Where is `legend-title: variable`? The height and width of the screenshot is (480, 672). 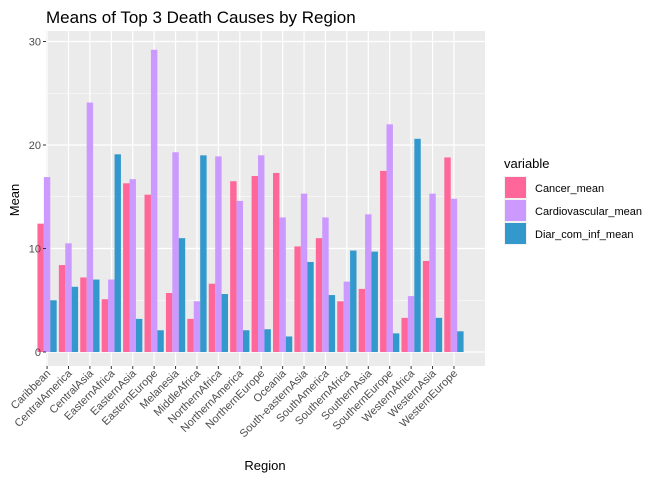 legend-title: variable is located at coordinates (527, 163).